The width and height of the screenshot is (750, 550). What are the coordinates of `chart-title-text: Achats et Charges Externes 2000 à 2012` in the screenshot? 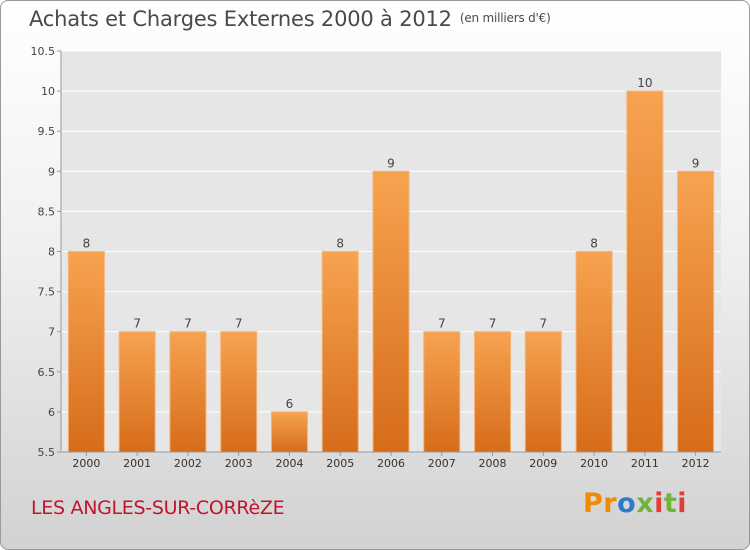 It's located at (240, 19).